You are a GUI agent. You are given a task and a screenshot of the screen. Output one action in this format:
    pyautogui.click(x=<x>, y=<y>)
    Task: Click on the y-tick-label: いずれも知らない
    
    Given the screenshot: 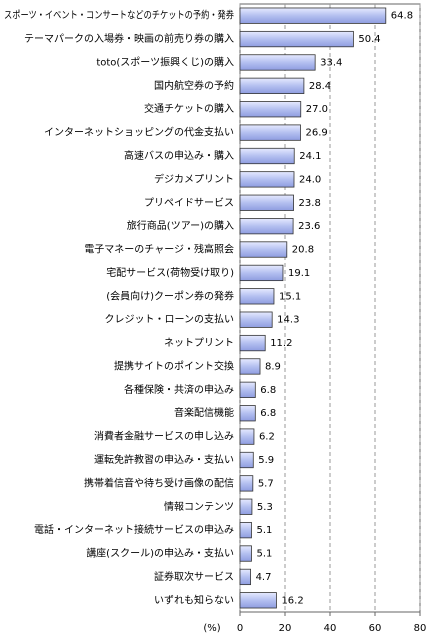 What is the action you would take?
    pyautogui.click(x=194, y=599)
    